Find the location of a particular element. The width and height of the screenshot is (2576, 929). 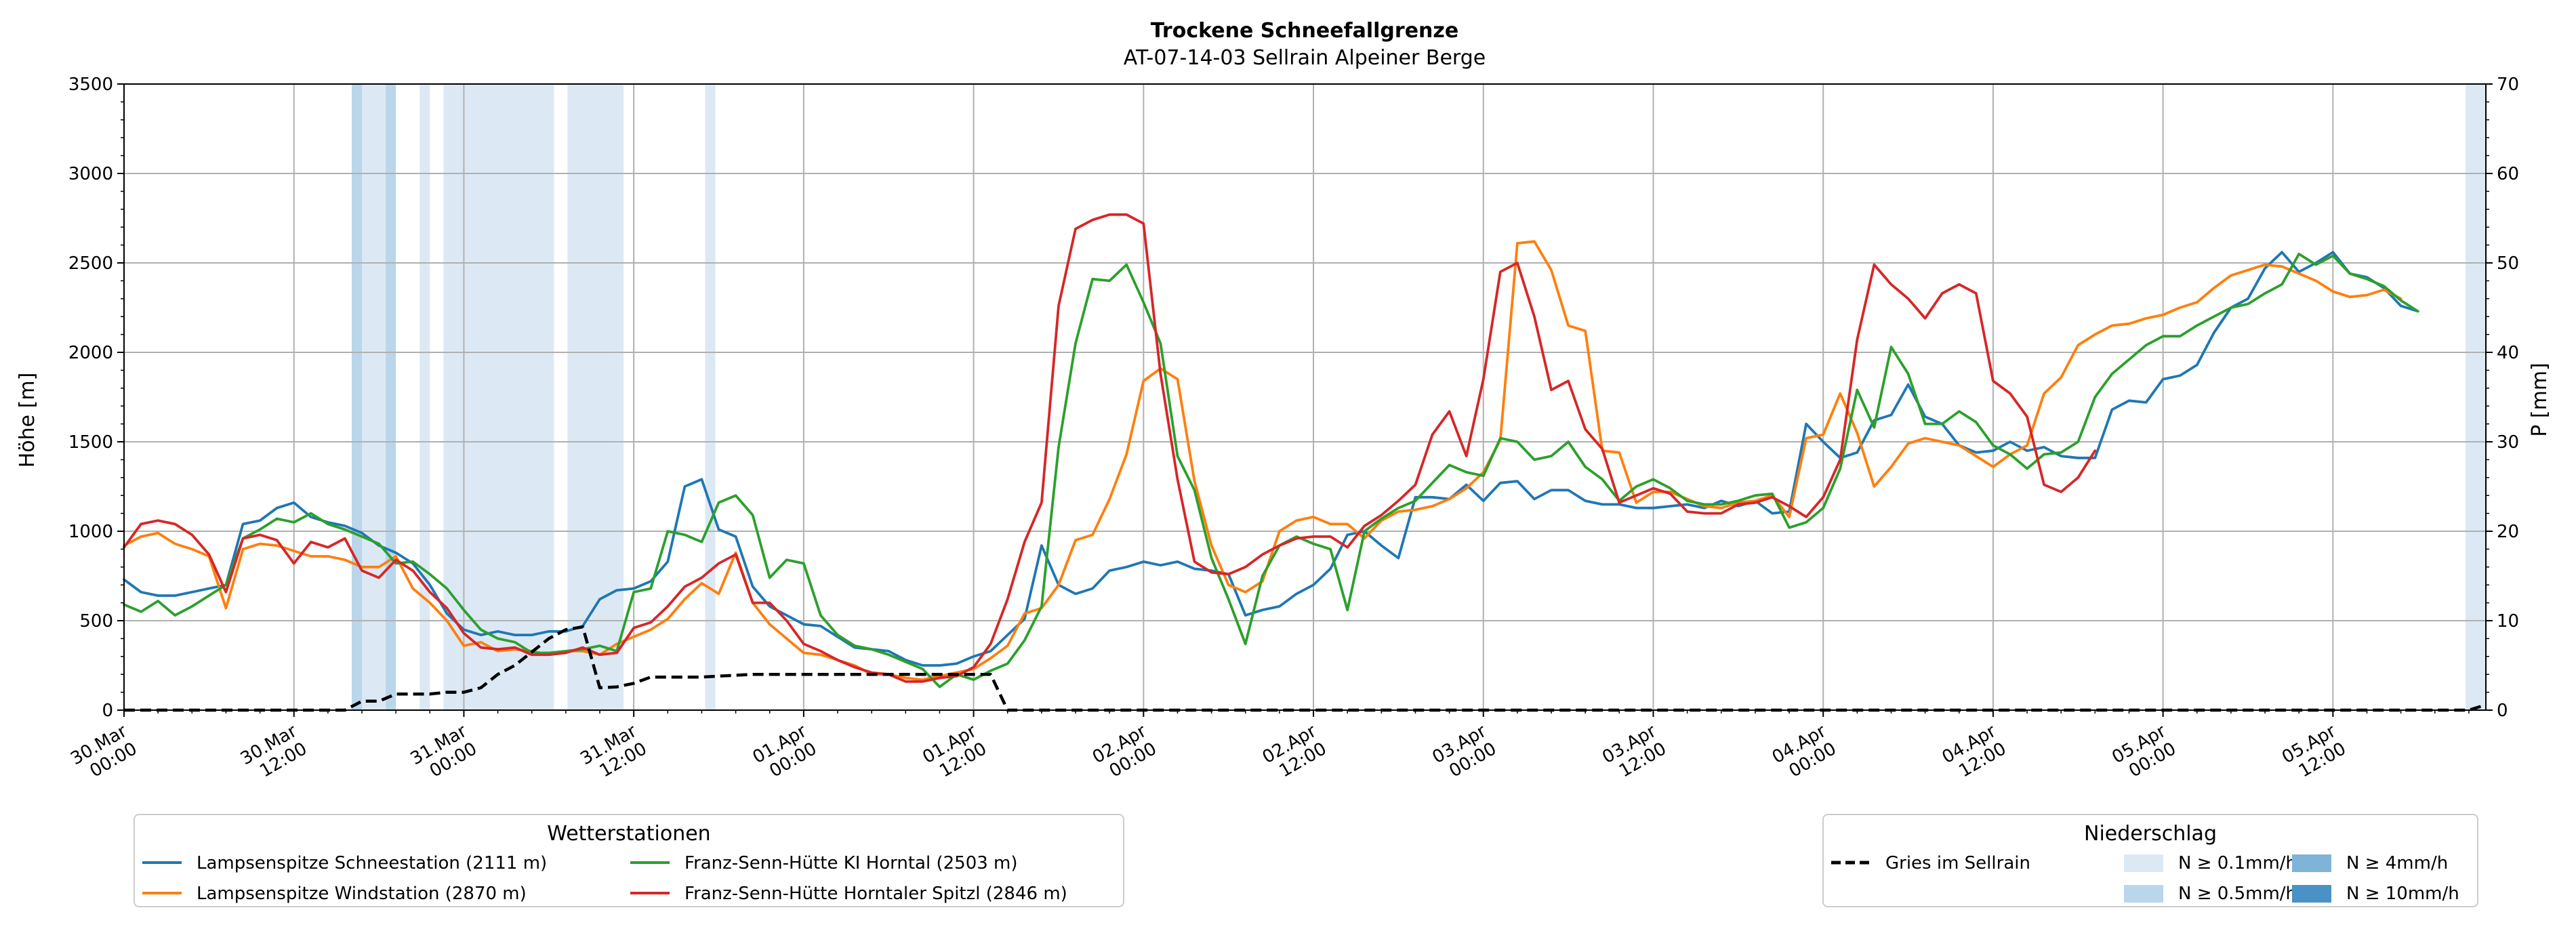

legend-precip-label: N ≥ 10mm/h is located at coordinates (2403, 894).